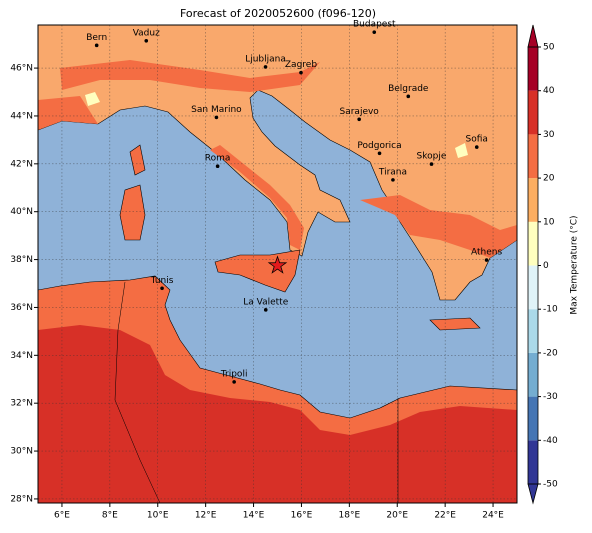 Image resolution: width=592 pixels, height=533 pixels. What do you see at coordinates (549, 135) in the screenshot?
I see `colorbar-tick-label: 30` at bounding box center [549, 135].